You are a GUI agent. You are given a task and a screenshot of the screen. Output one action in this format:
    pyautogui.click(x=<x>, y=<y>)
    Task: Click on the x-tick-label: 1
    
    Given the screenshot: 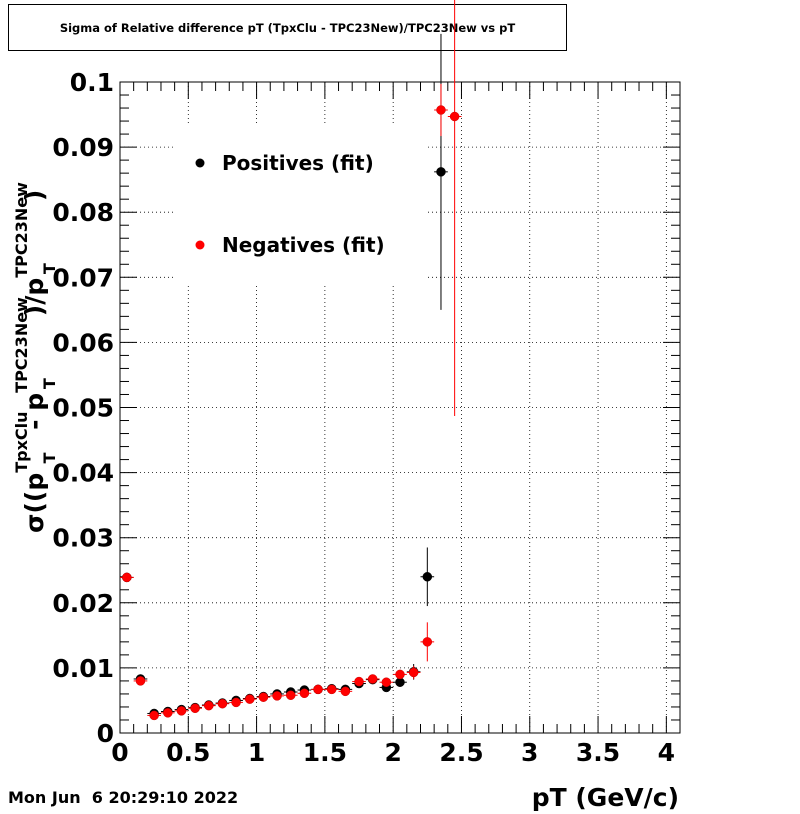 What is the action you would take?
    pyautogui.click(x=256, y=752)
    